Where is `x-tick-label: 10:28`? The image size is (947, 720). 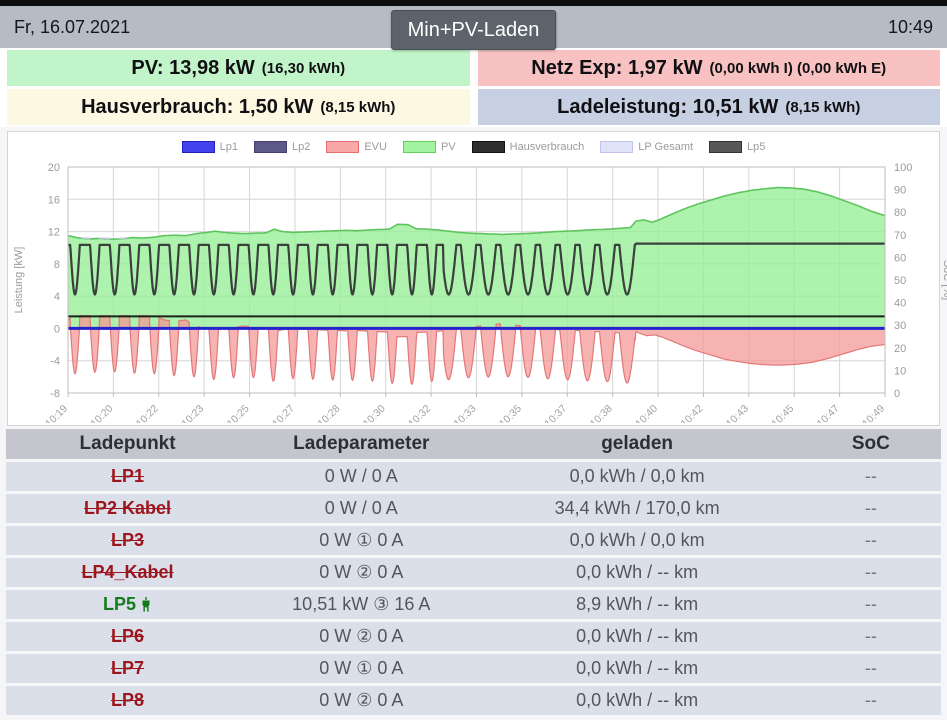 x-tick-label: 10:28 is located at coordinates (328, 413).